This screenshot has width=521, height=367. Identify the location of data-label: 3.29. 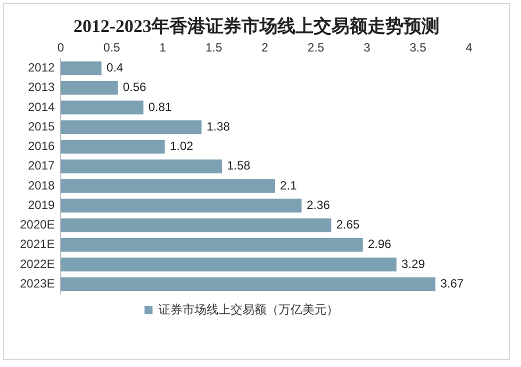
(414, 263).